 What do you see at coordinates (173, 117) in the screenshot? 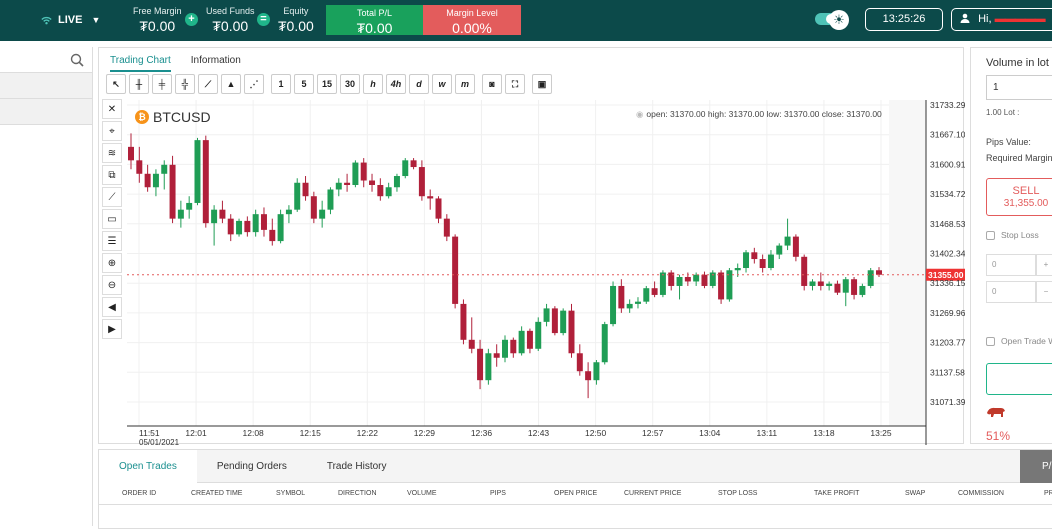
I see `symbol-header: ₿ BTCUSD` at bounding box center [173, 117].